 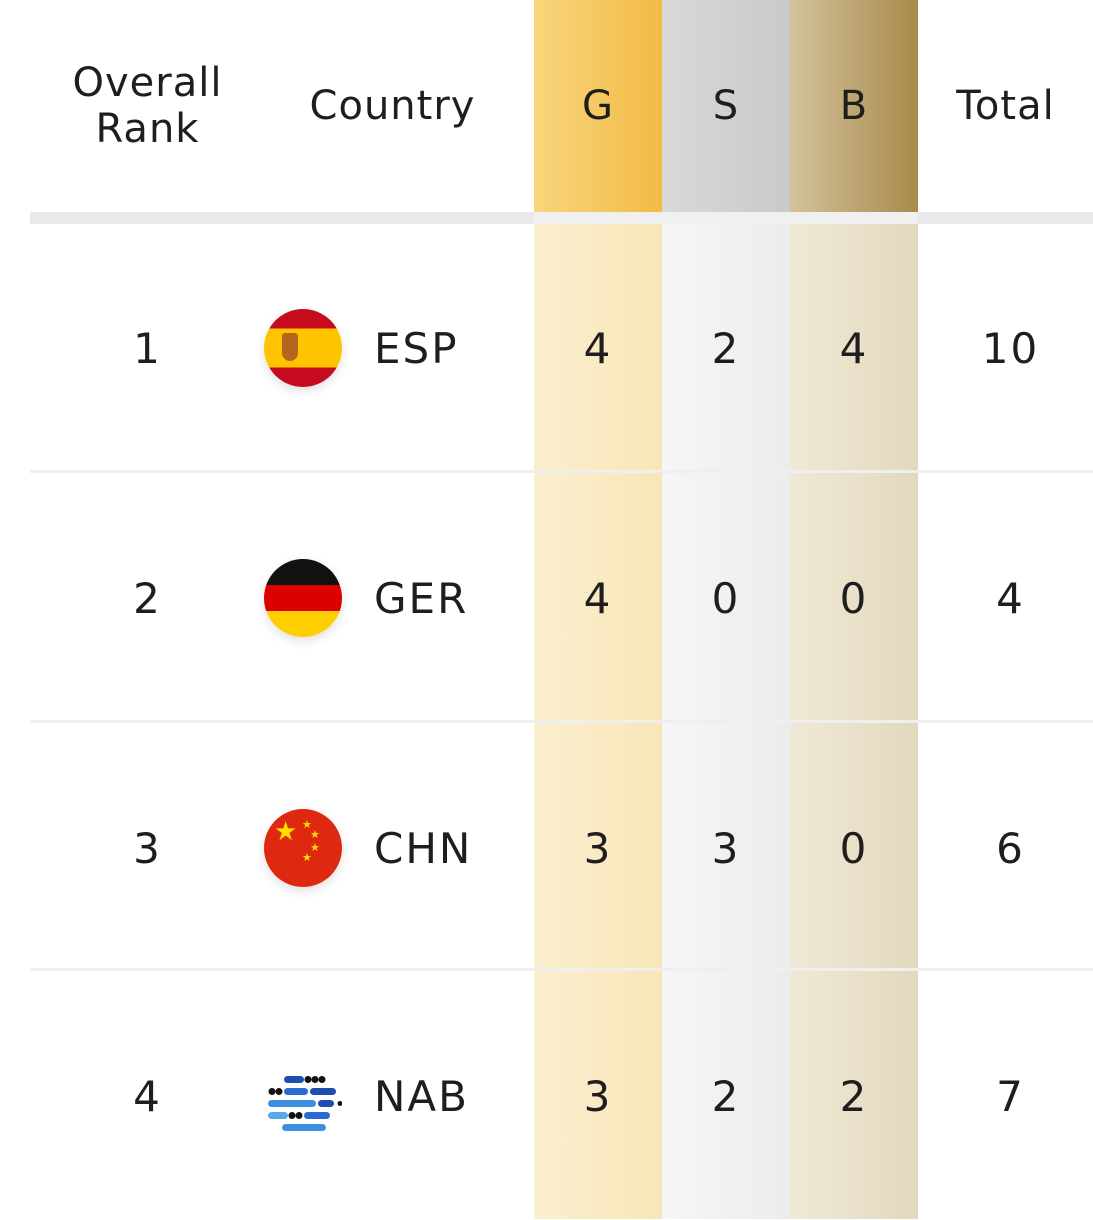 What do you see at coordinates (726, 598) in the screenshot?
I see `silver-count: 0` at bounding box center [726, 598].